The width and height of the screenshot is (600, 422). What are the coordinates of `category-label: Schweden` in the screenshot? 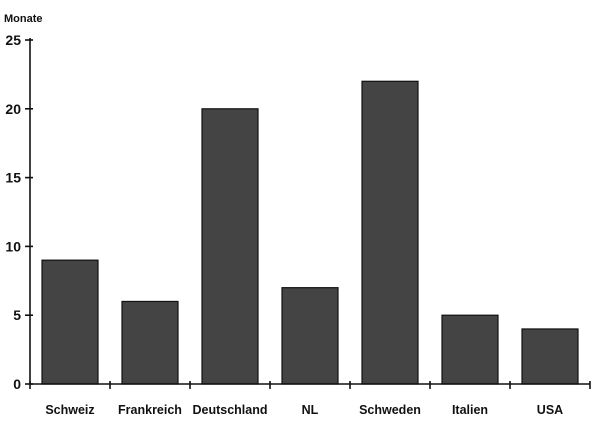 It's located at (390, 410).